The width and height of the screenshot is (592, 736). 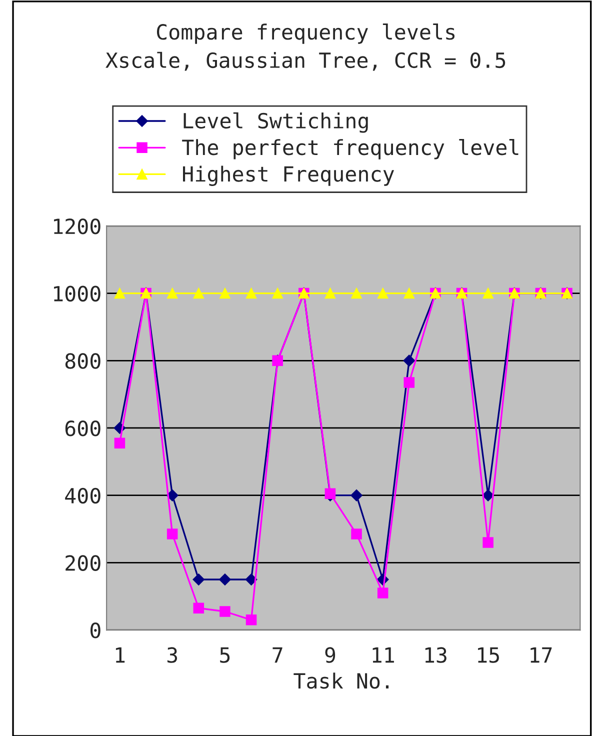 I want to click on x-tick-label: 17, so click(x=541, y=655).